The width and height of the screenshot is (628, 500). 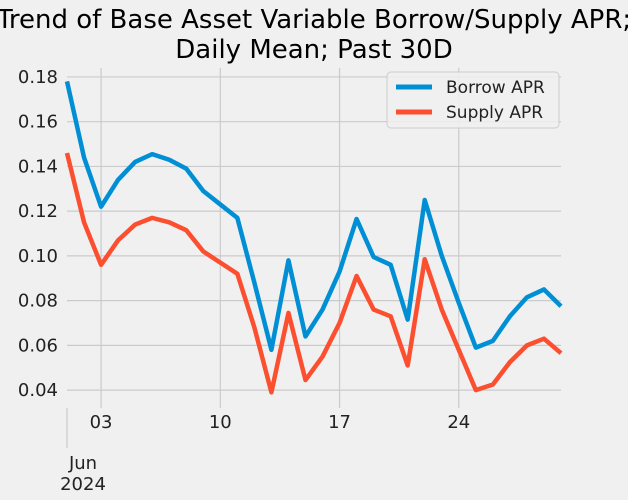 I want to click on x-tick-label: 17, so click(x=339, y=422).